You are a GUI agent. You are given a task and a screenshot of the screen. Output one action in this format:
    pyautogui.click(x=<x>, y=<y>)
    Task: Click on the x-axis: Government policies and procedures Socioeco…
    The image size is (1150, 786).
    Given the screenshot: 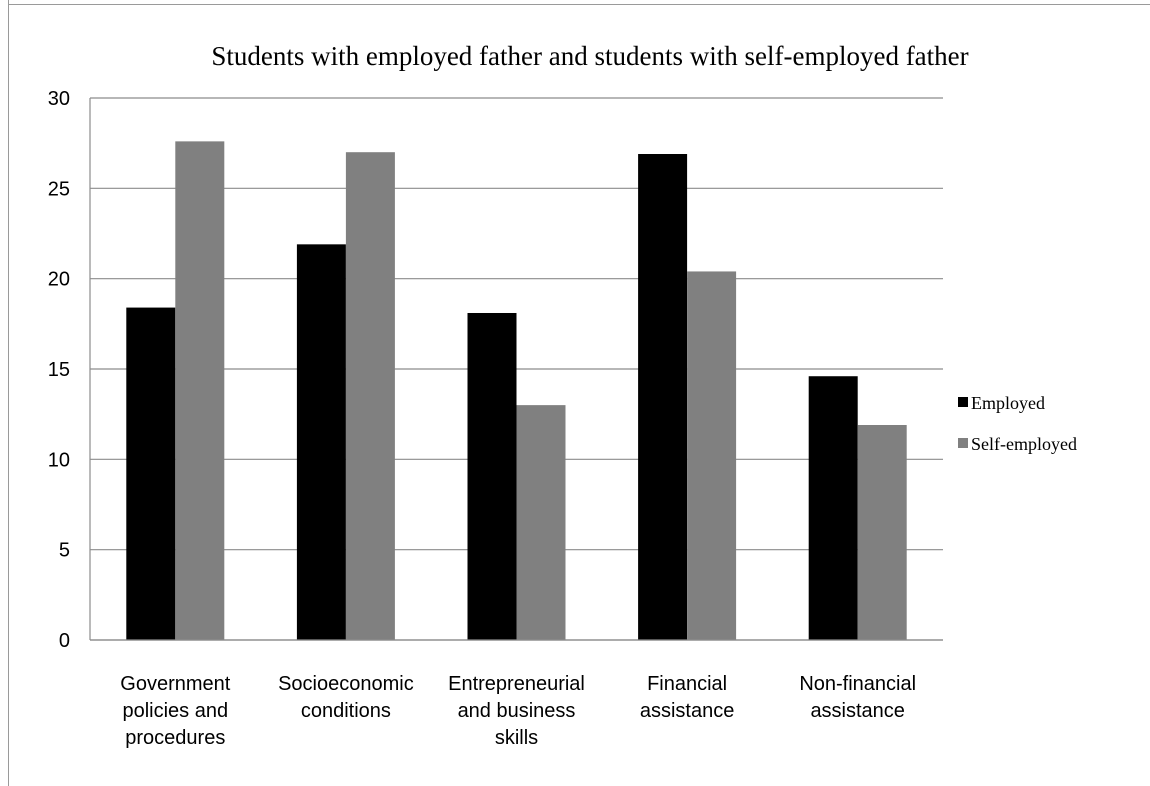 What is the action you would take?
    pyautogui.click(x=516, y=694)
    